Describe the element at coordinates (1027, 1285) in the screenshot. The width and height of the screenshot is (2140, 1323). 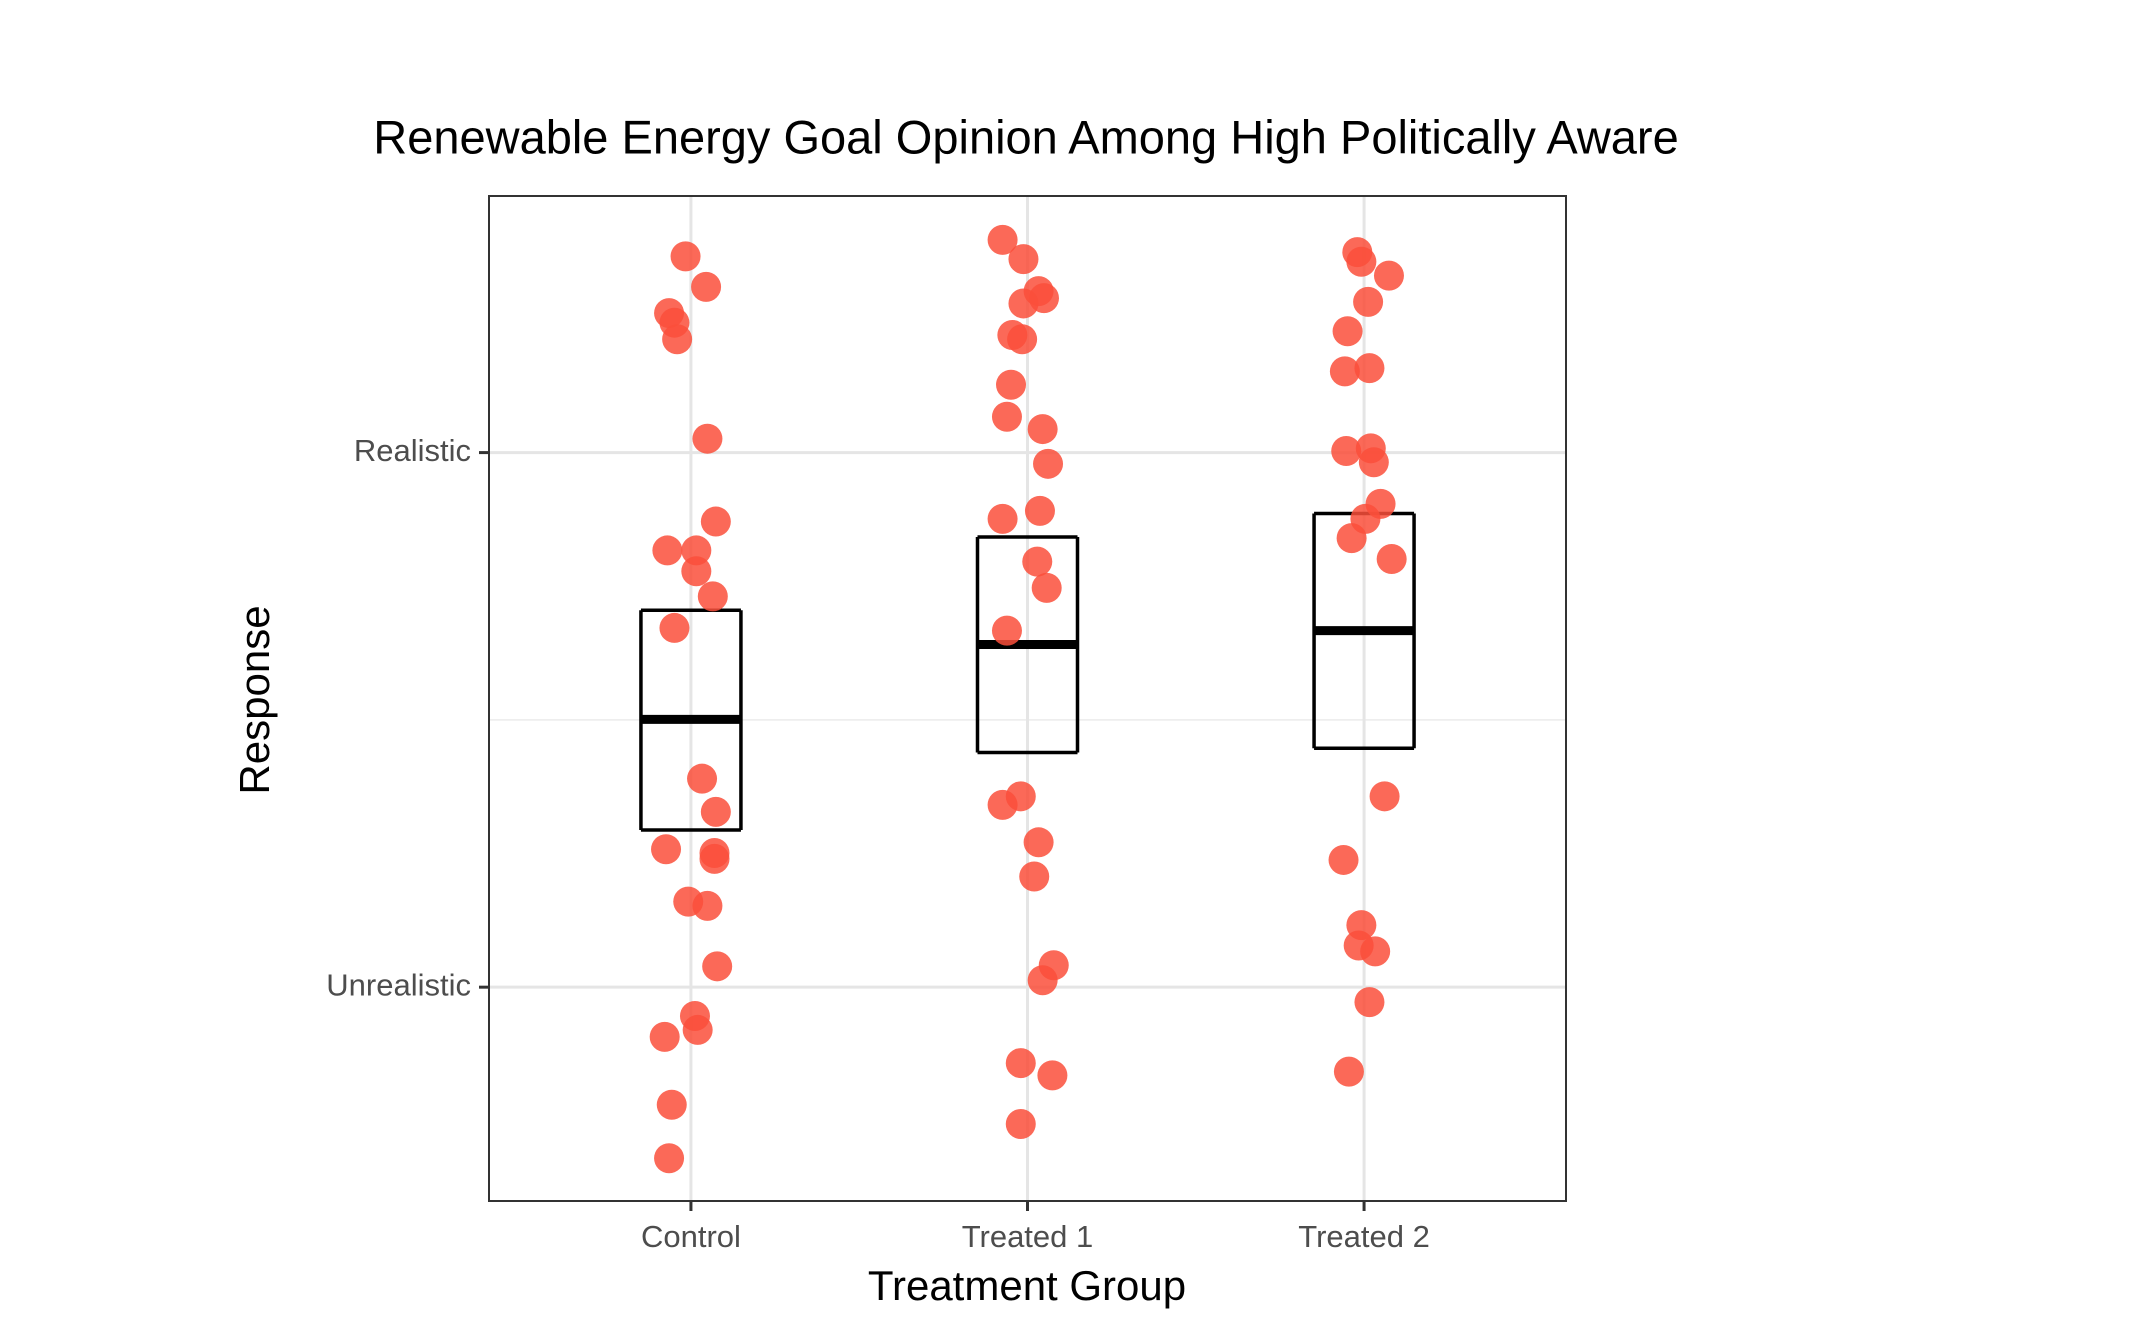
I see `x-axis-label: Treatment Group` at that location.